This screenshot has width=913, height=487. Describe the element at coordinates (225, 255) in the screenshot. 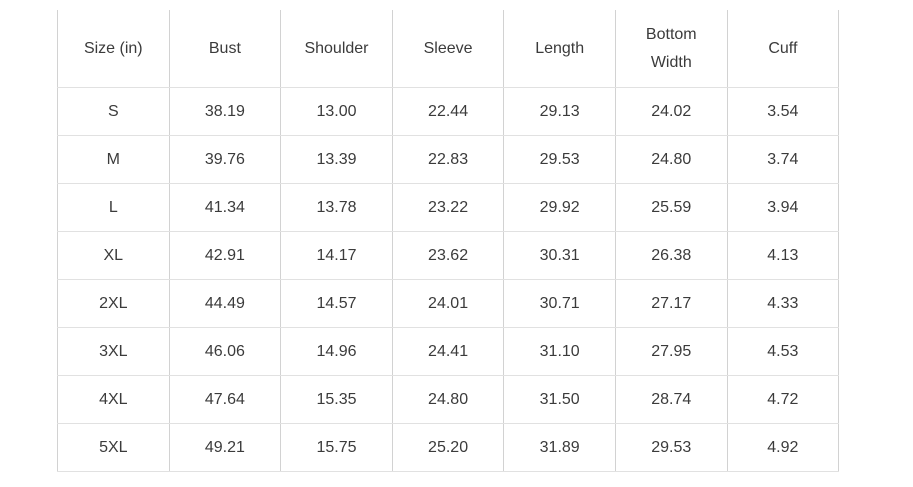

I see `table-cell: 42.91` at that location.